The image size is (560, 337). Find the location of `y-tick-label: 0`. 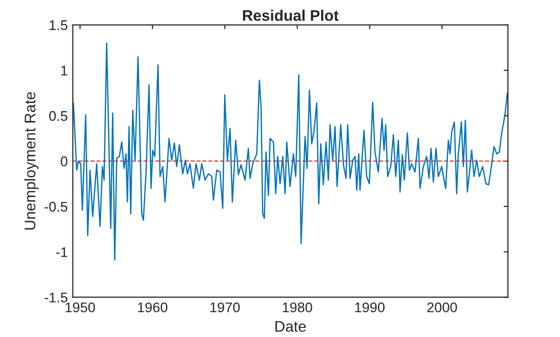

y-tick-label: 0 is located at coordinates (64, 161).